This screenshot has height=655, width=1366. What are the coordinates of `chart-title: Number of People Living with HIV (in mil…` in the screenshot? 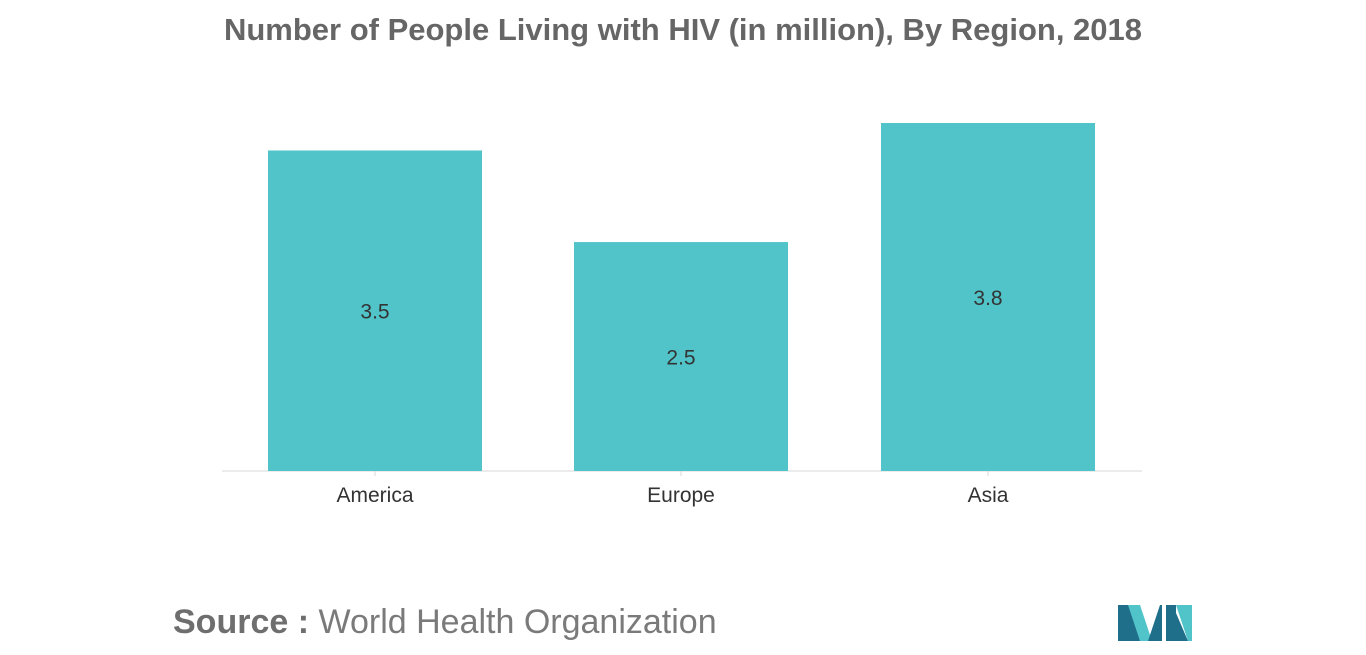 It's located at (683, 29).